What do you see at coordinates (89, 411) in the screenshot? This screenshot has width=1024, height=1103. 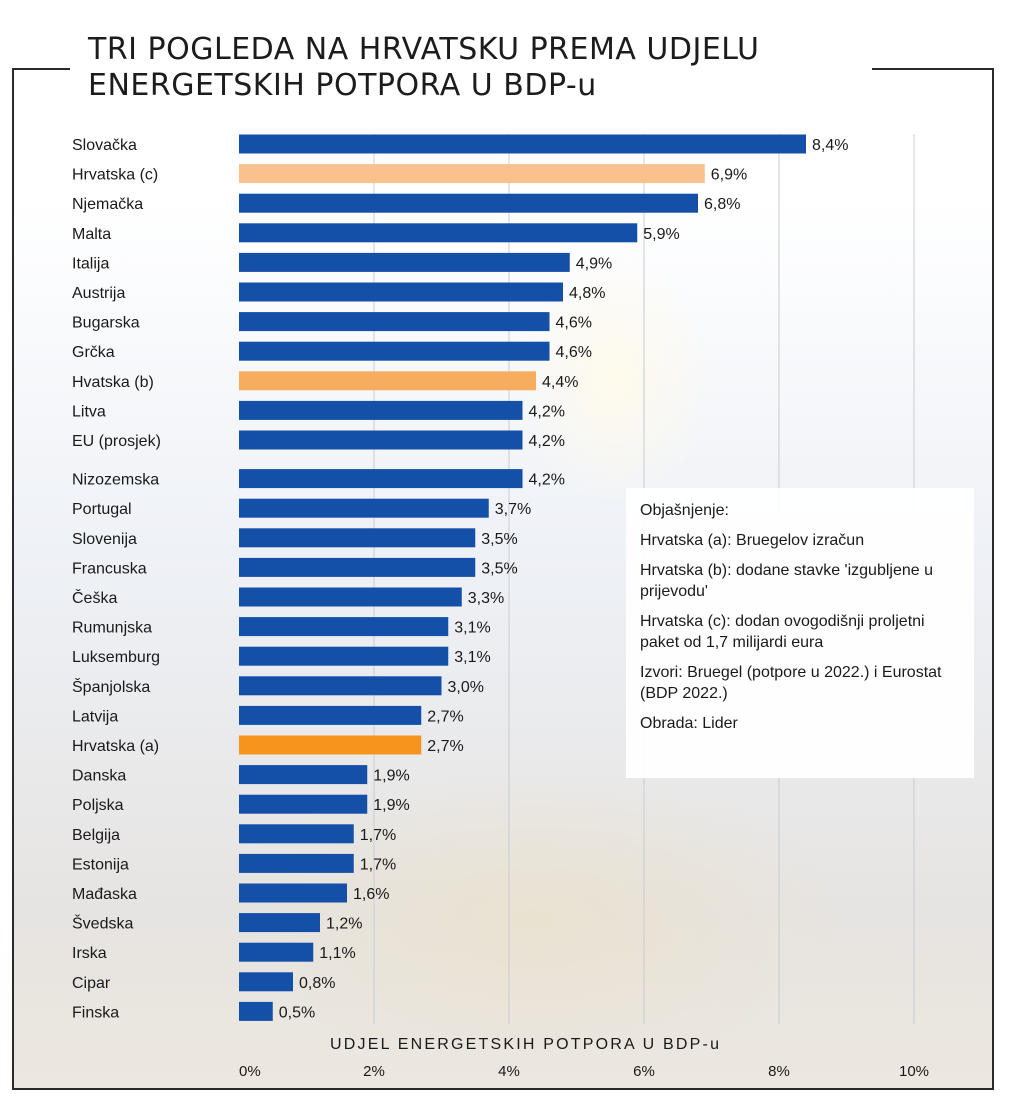 I see `category-label: Litva` at bounding box center [89, 411].